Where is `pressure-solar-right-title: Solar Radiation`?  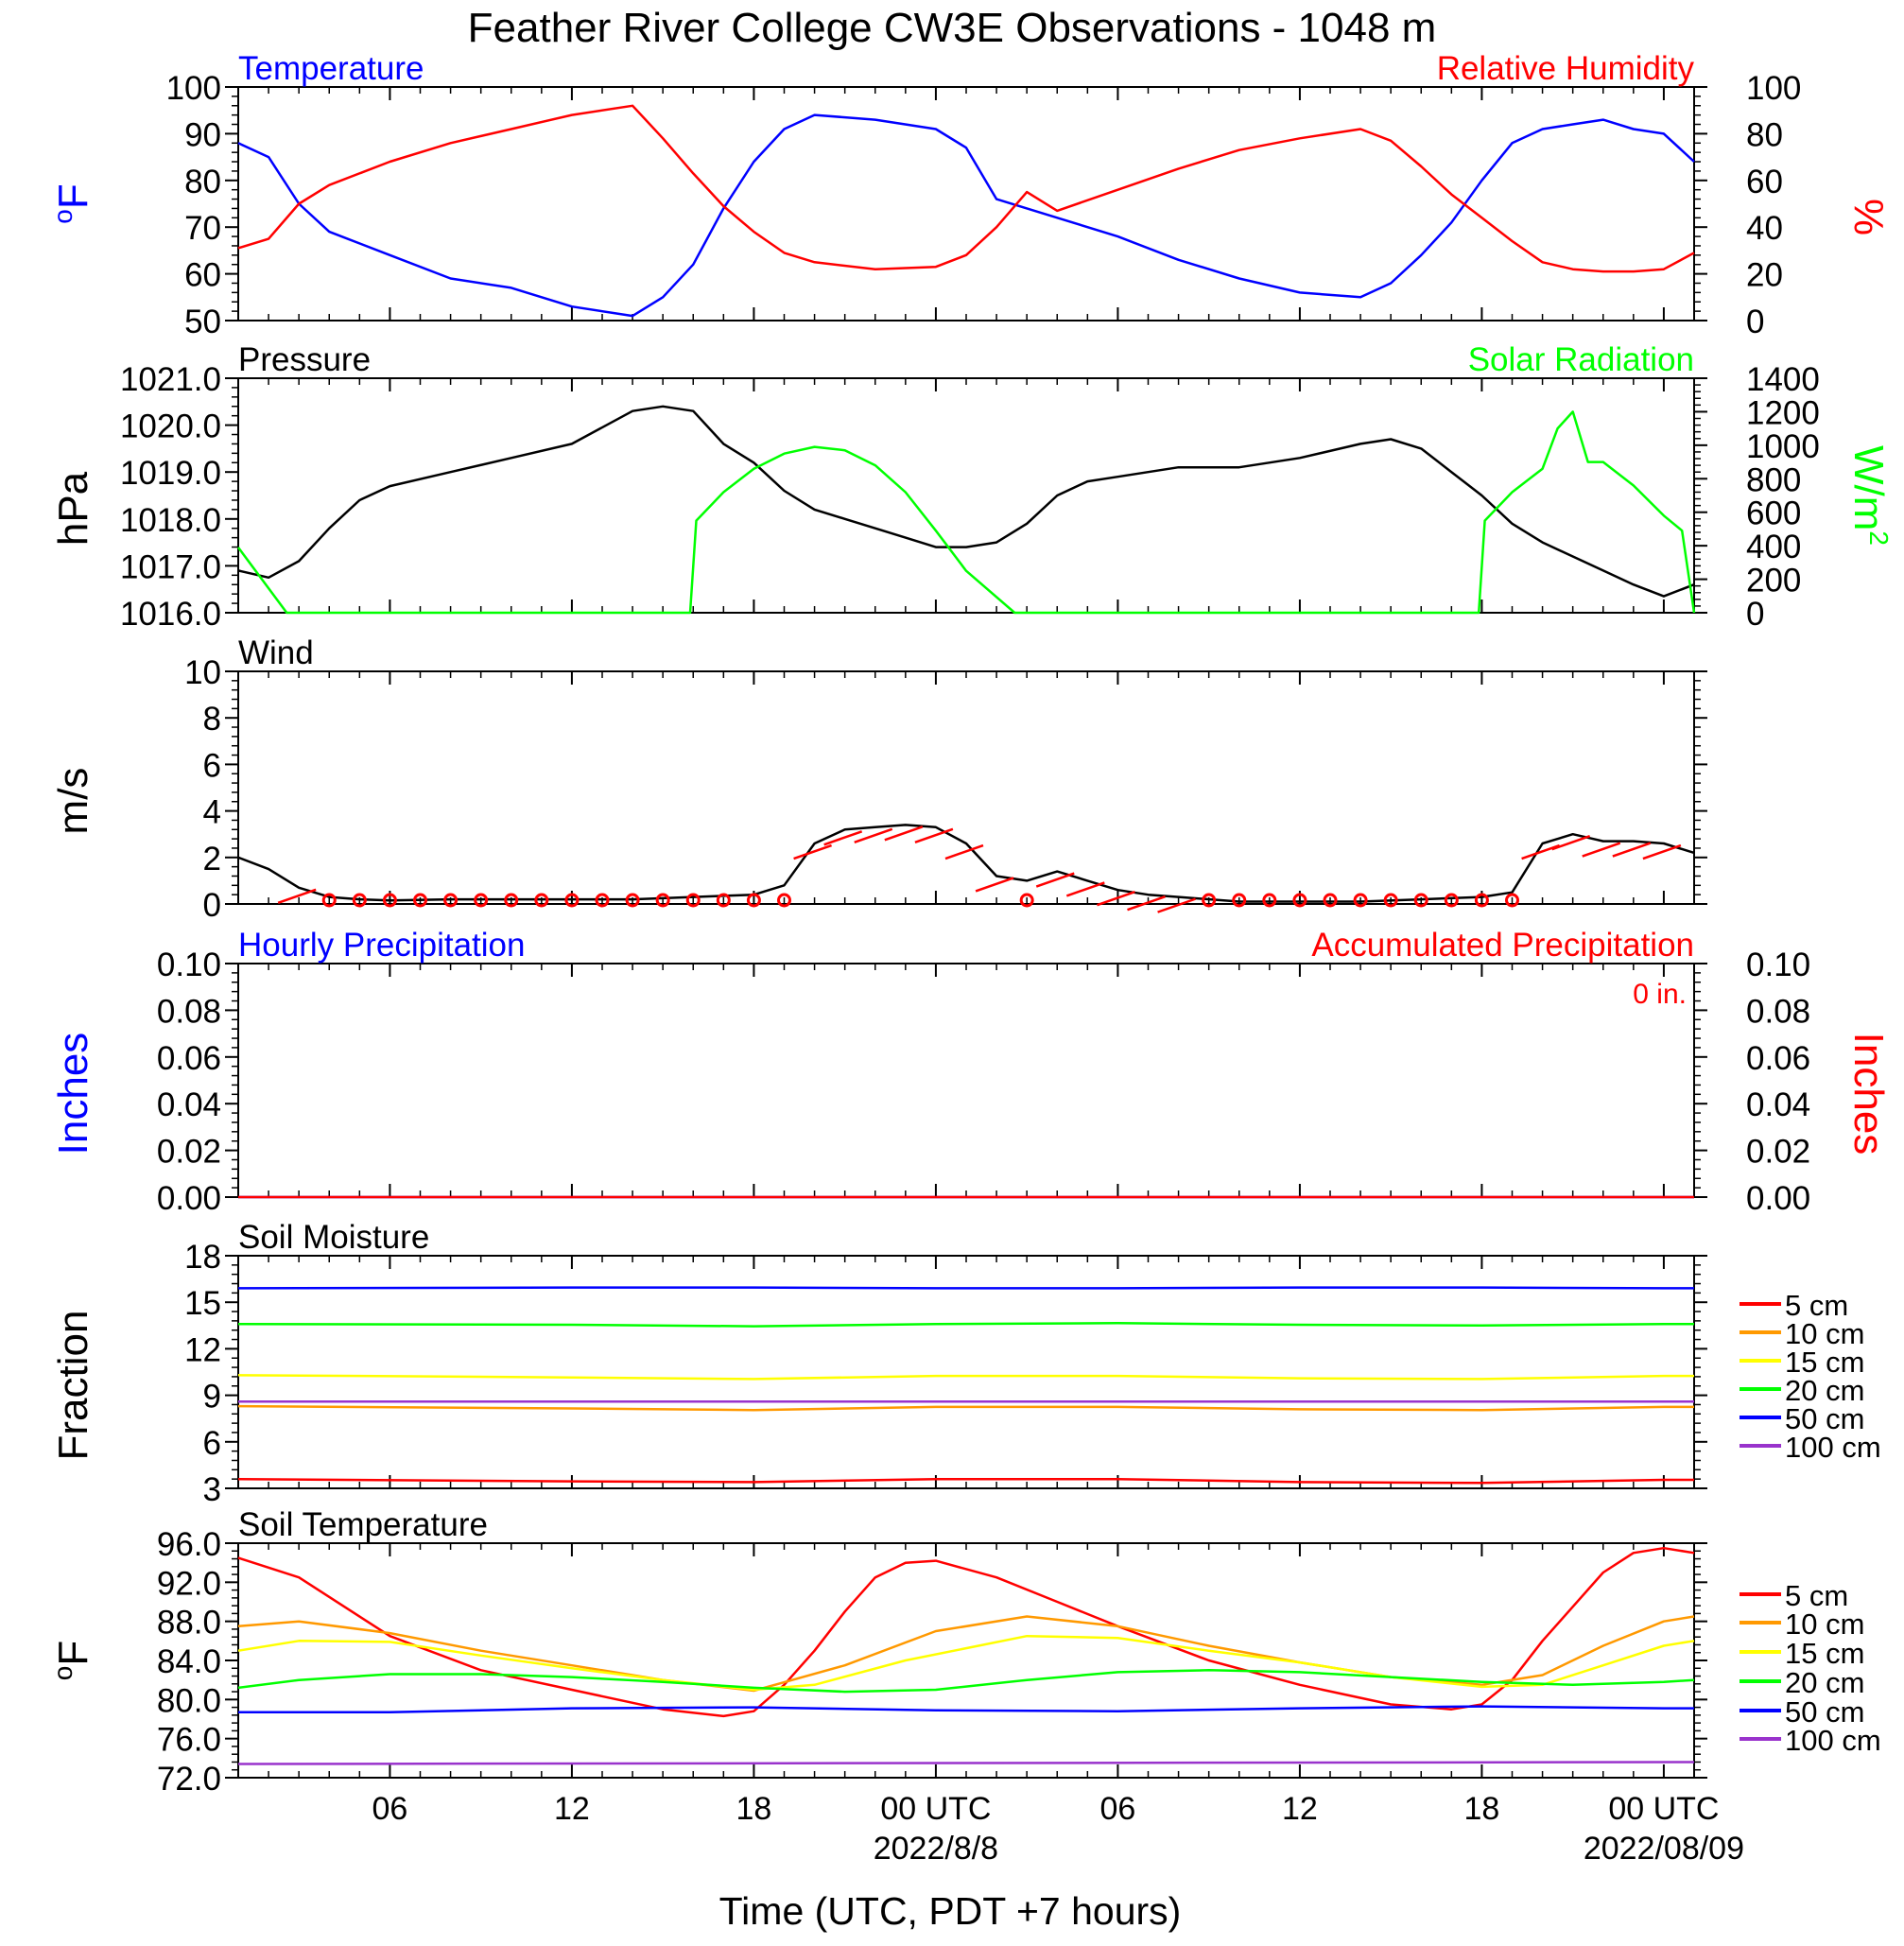
pressure-solar-right-title: Solar Radiation is located at coordinates (1581, 360).